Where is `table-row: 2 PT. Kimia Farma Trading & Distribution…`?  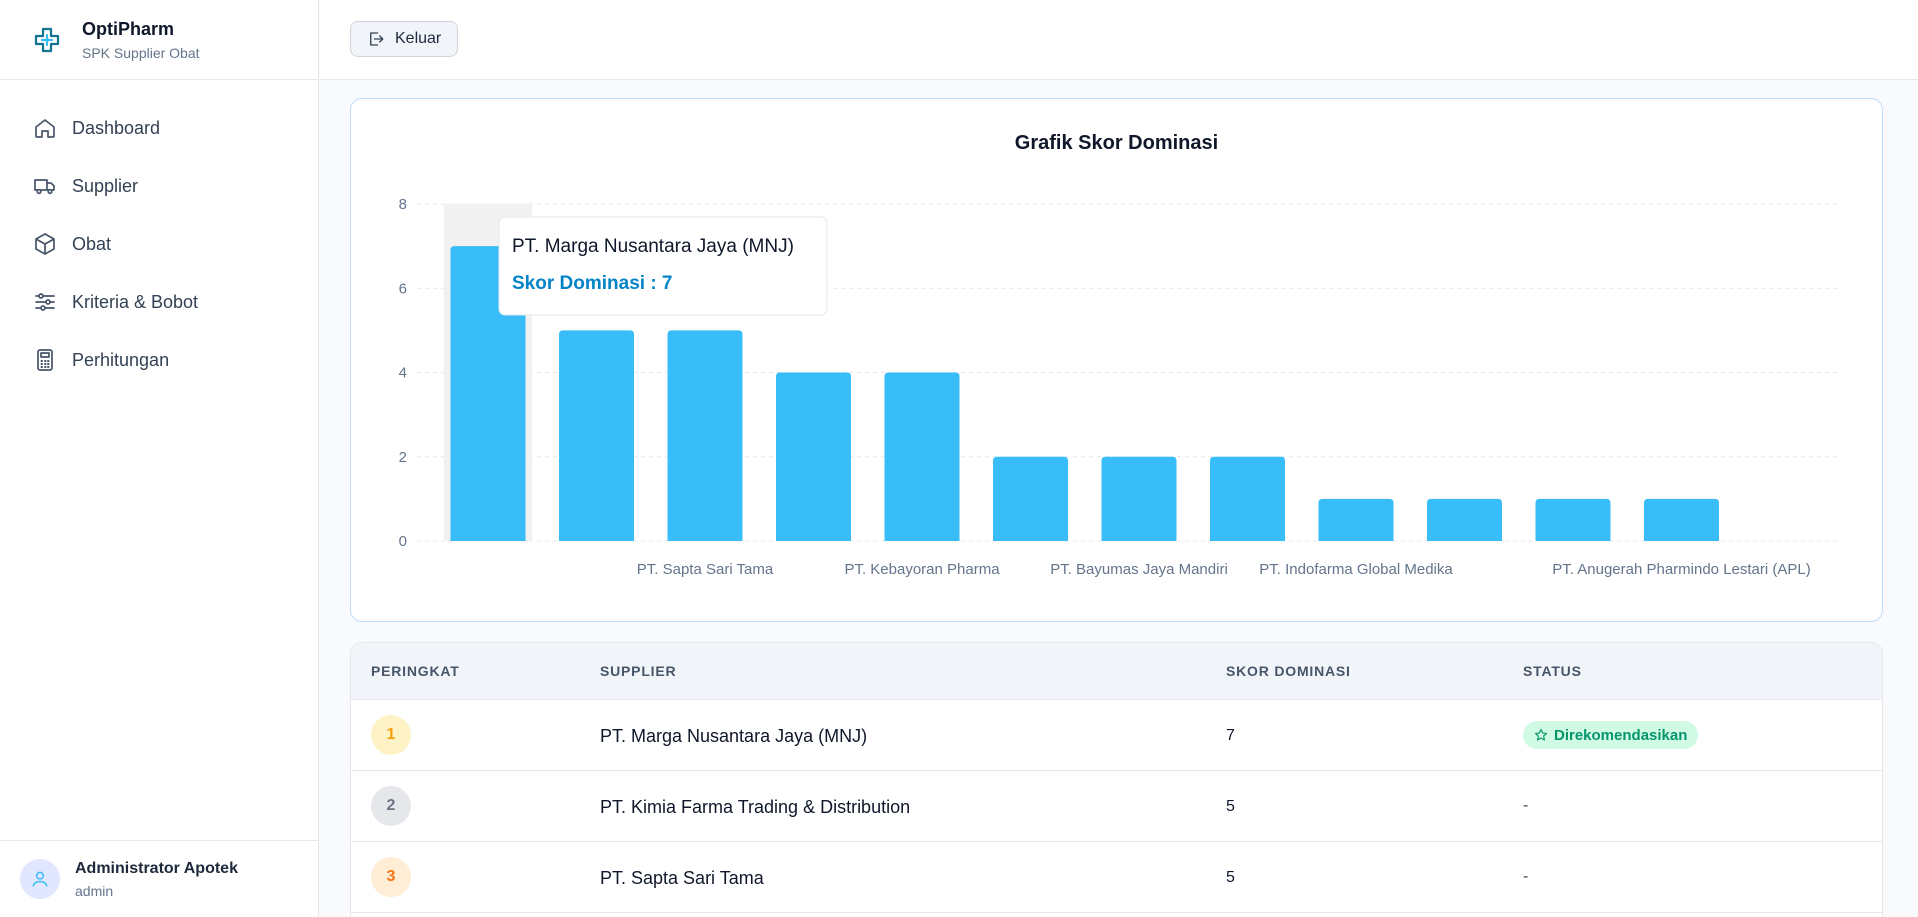
table-row: 2 PT. Kimia Farma Trading & Distribution… is located at coordinates (1116, 806).